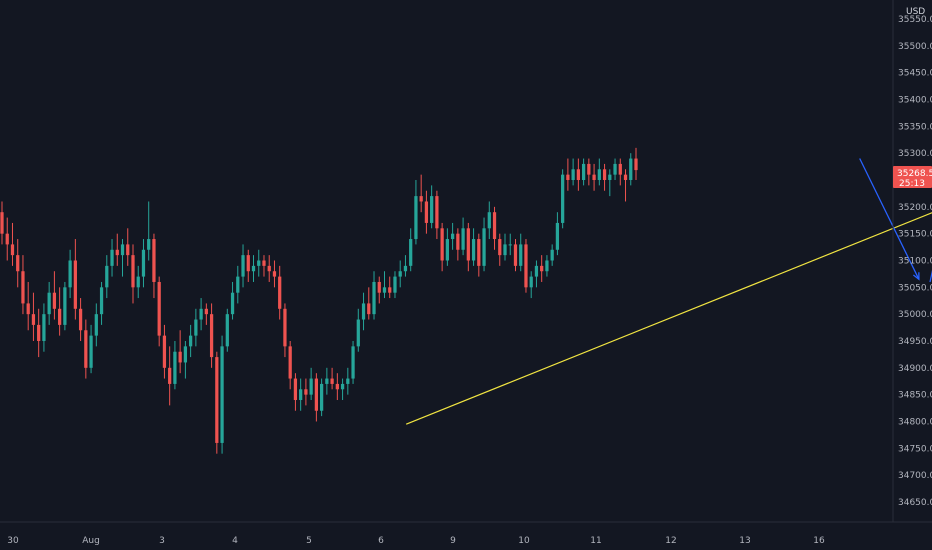 The image size is (932, 550). What do you see at coordinates (915, 101) in the screenshot?
I see `price-tick-label: 35400.0` at bounding box center [915, 101].